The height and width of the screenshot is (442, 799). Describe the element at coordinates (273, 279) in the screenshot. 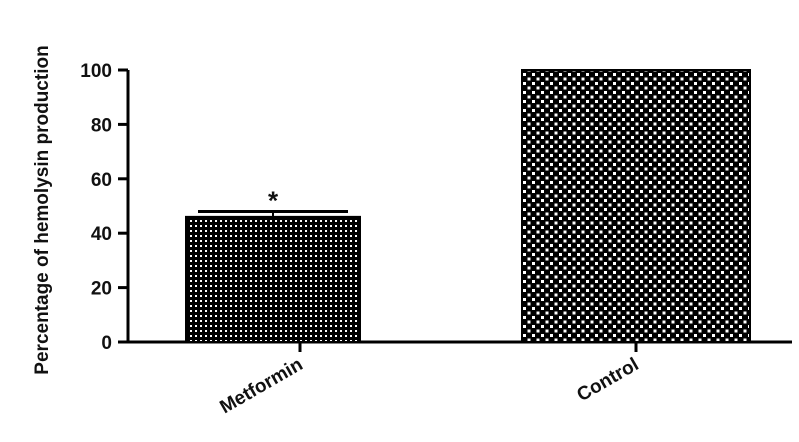

I see `bar-metformin` at that location.